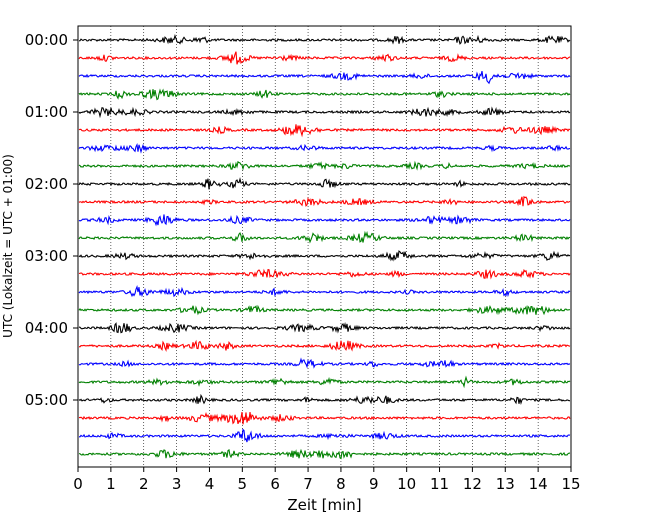 This screenshot has width=650, height=520. What do you see at coordinates (327, 480) in the screenshot?
I see `x-axis-ticks: 0 1 2 3 4 5 6 7 8 9 10 11 12 13 14 15` at bounding box center [327, 480].